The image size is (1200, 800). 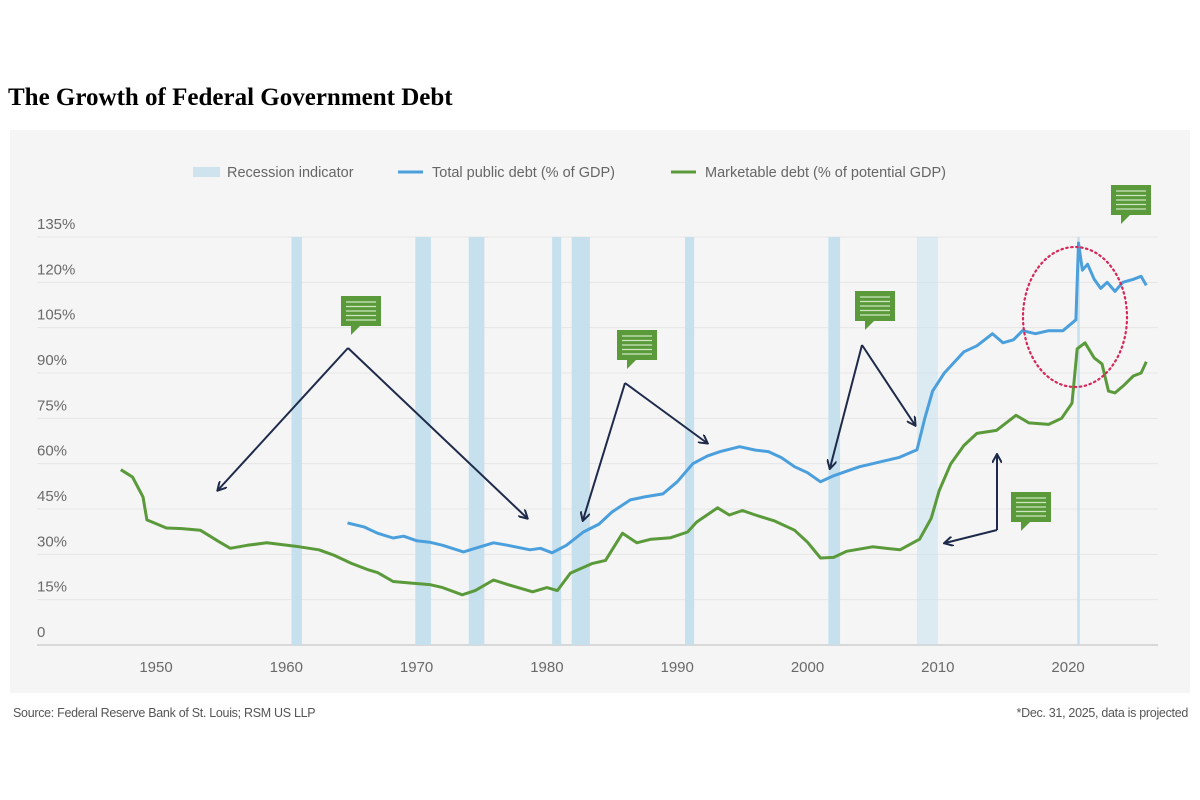 What do you see at coordinates (1067, 667) in the screenshot?
I see `x-tick-label: 2020` at bounding box center [1067, 667].